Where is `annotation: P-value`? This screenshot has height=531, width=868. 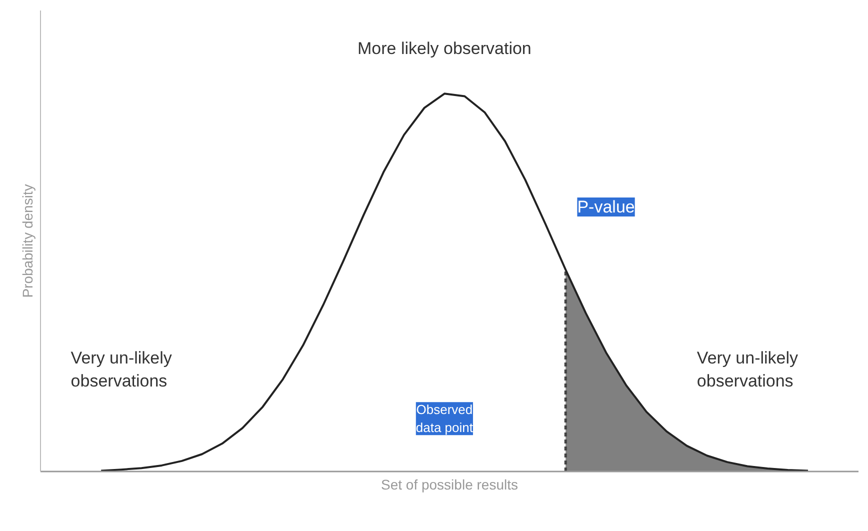 annotation: P-value is located at coordinates (606, 206).